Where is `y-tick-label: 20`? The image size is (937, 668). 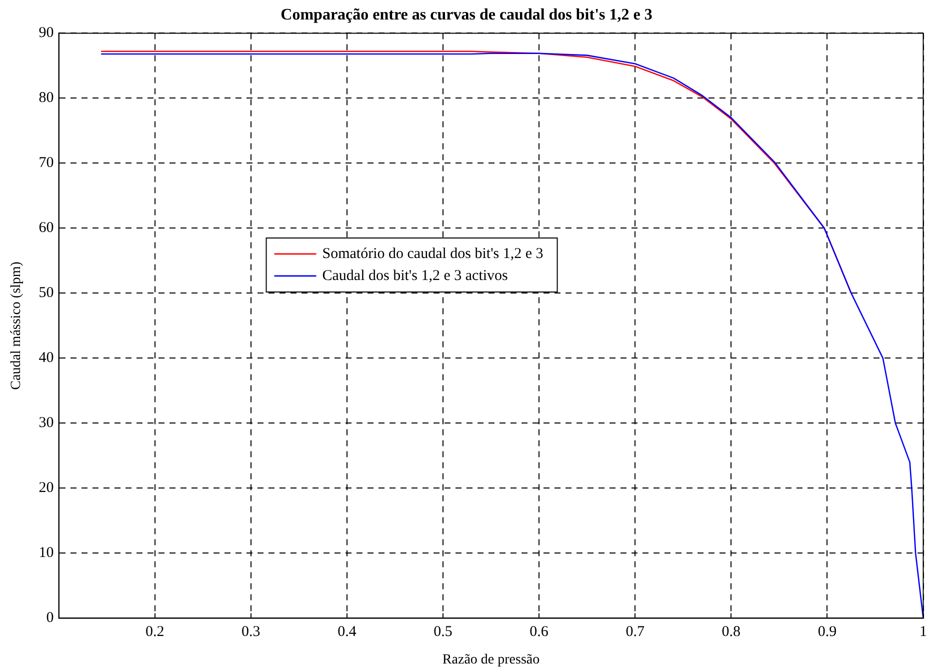
y-tick-label: 20 is located at coordinates (46, 488).